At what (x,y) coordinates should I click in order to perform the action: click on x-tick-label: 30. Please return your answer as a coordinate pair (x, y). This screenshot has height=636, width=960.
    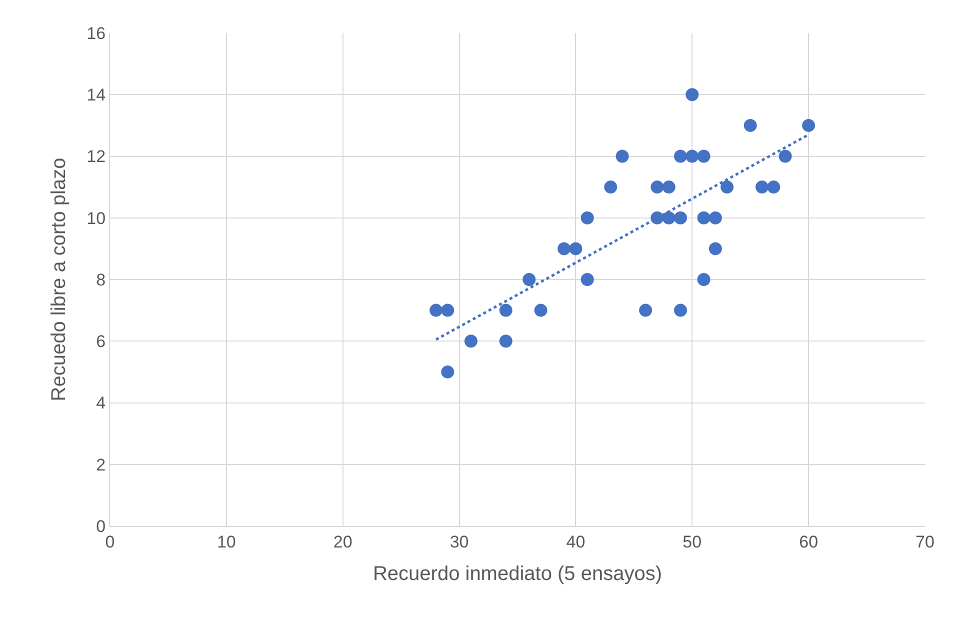
    Looking at the image, I should click on (459, 542).